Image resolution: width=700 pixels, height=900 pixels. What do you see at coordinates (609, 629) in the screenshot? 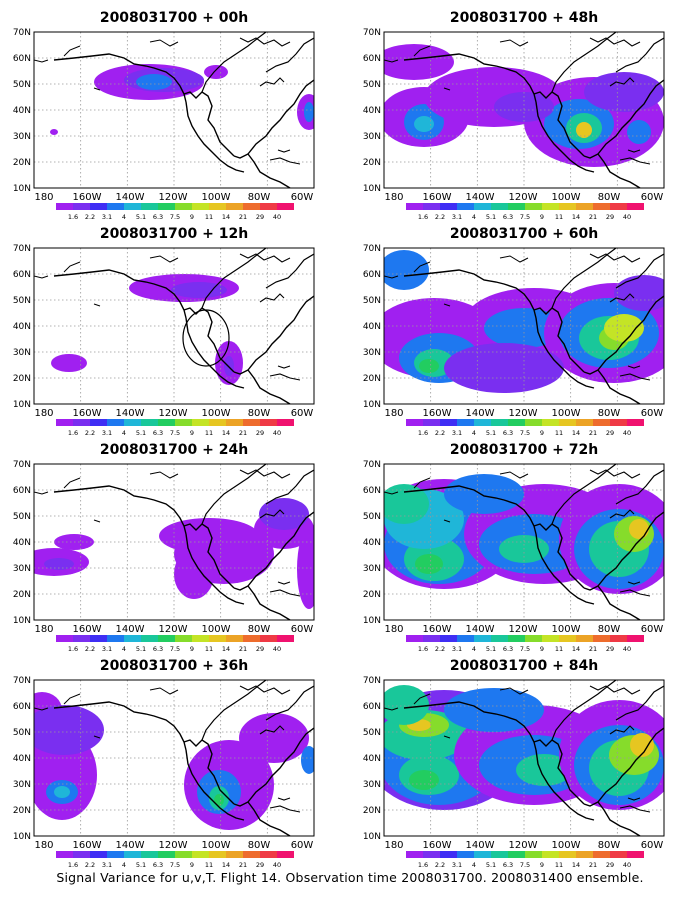
I see `lon-label: 80W` at bounding box center [609, 629].